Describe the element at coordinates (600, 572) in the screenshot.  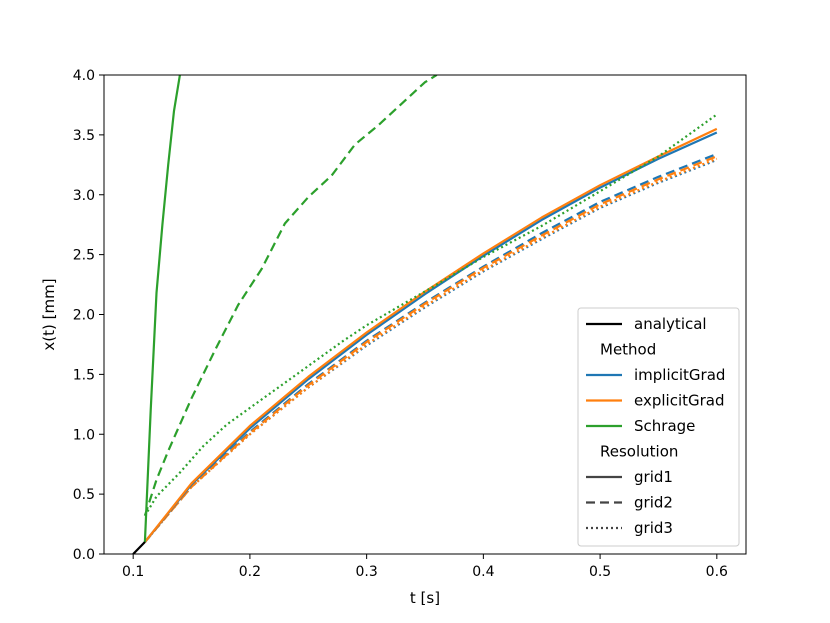
I see `x-tick-label: 0.5` at that location.